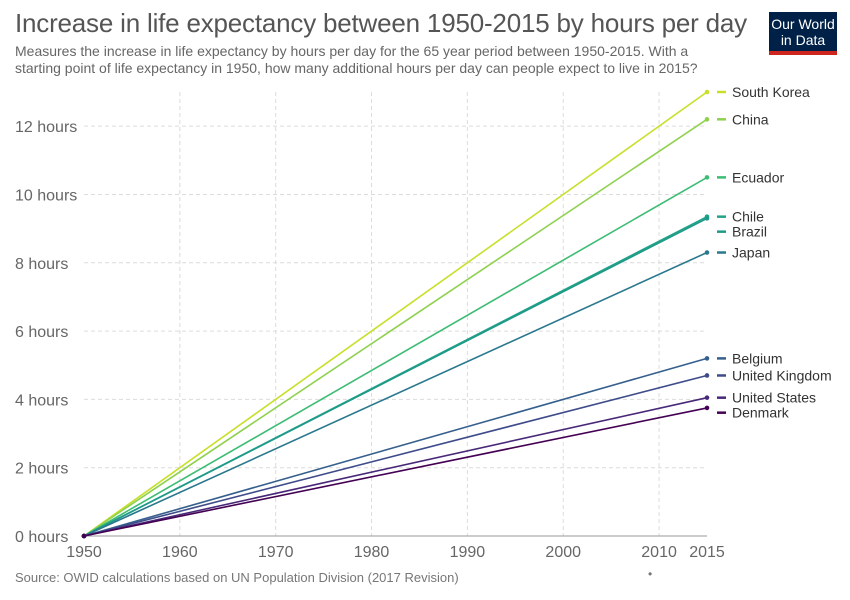 The image size is (850, 600). I want to click on series-label: United States, so click(774, 398).